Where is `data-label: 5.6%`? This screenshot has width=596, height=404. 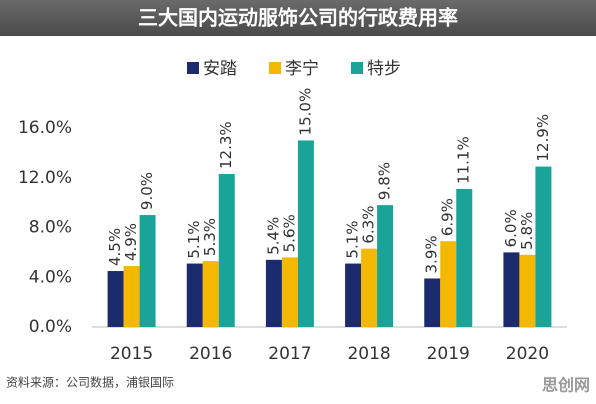
data-label: 5.6% is located at coordinates (289, 233).